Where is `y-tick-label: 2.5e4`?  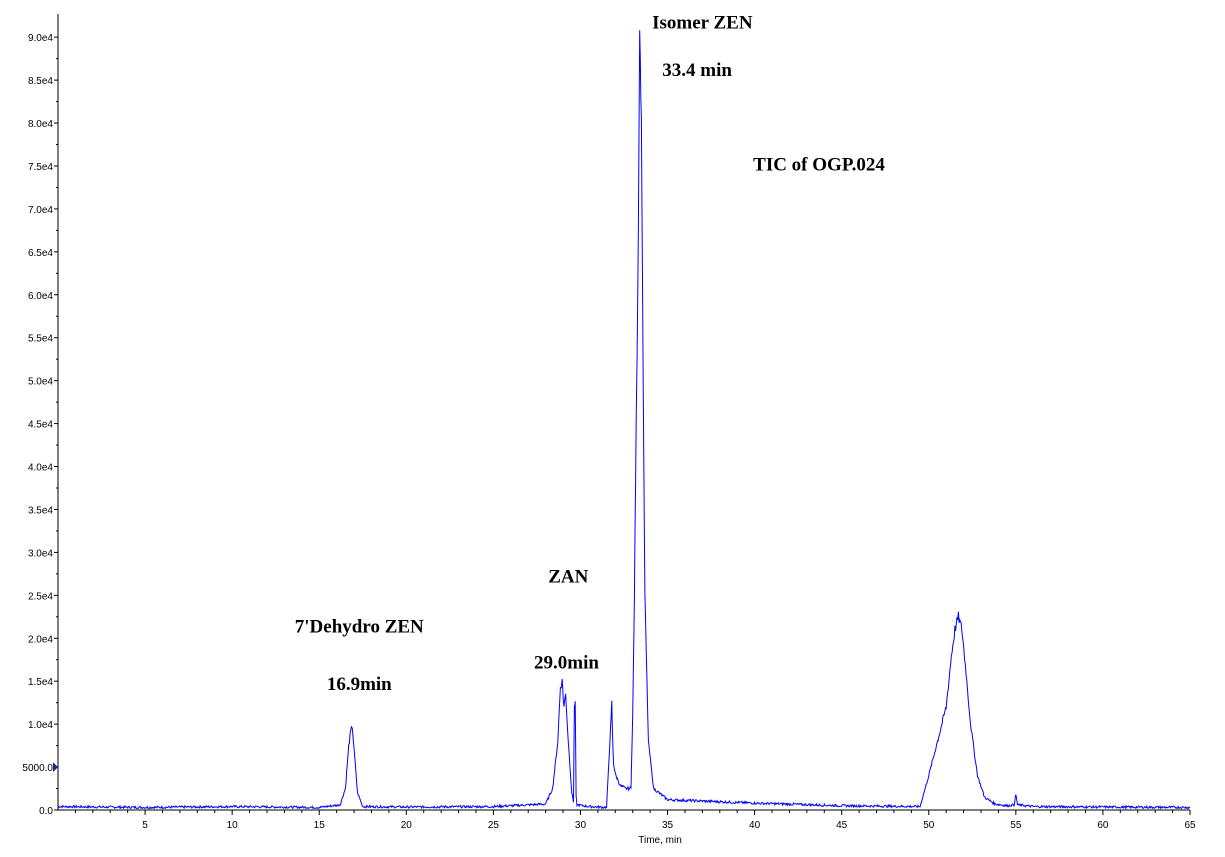 y-tick-label: 2.5e4 is located at coordinates (40, 596).